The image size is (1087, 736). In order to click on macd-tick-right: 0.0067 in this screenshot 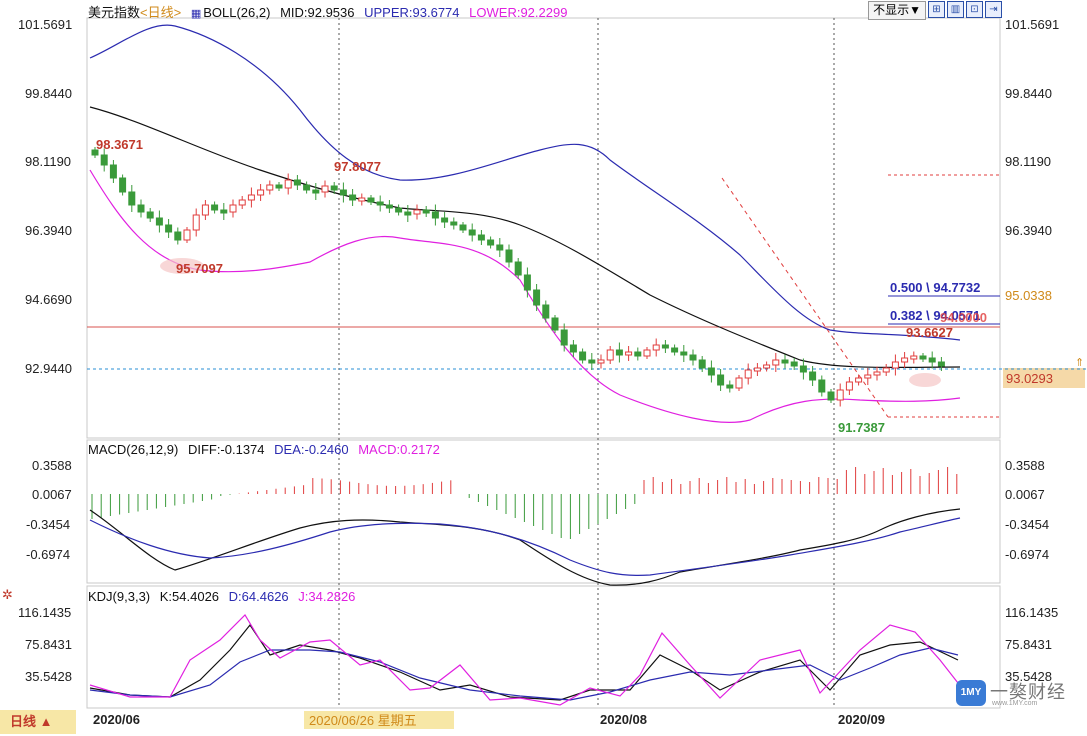, I will do `click(1025, 494)`.